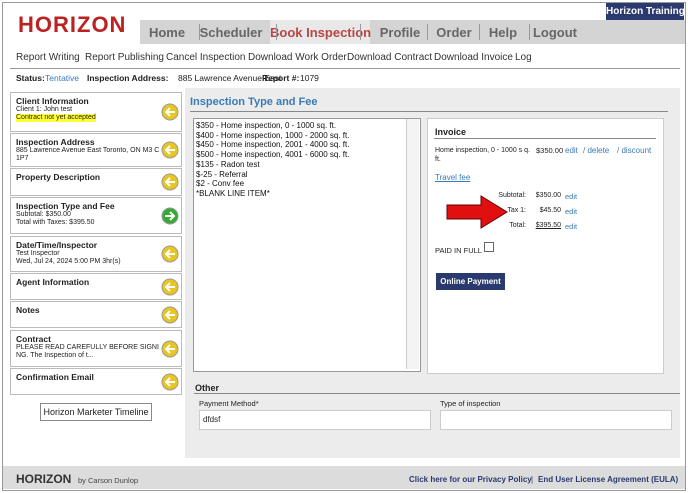  Describe the element at coordinates (400, 32) in the screenshot. I see `nav-item: Profile` at that location.